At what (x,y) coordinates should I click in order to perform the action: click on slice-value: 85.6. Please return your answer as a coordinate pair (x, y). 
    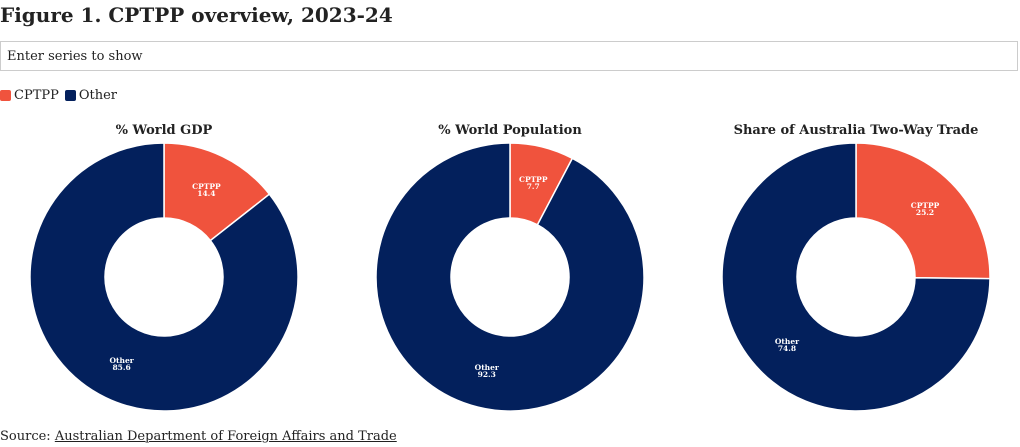
    Looking at the image, I should click on (121, 367).